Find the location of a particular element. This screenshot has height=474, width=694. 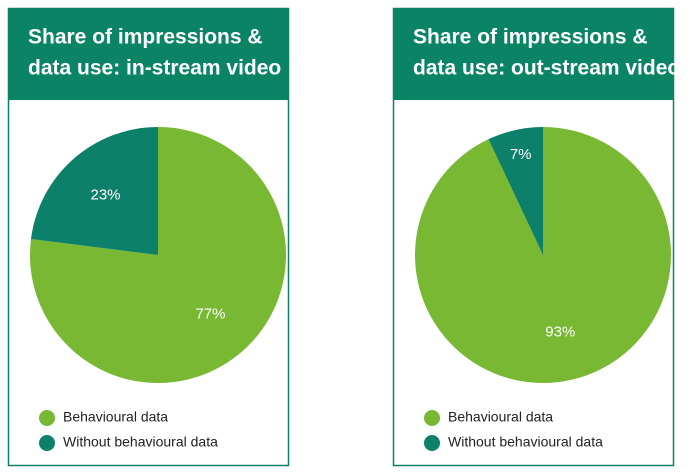

slice-label: 23% is located at coordinates (106, 194).